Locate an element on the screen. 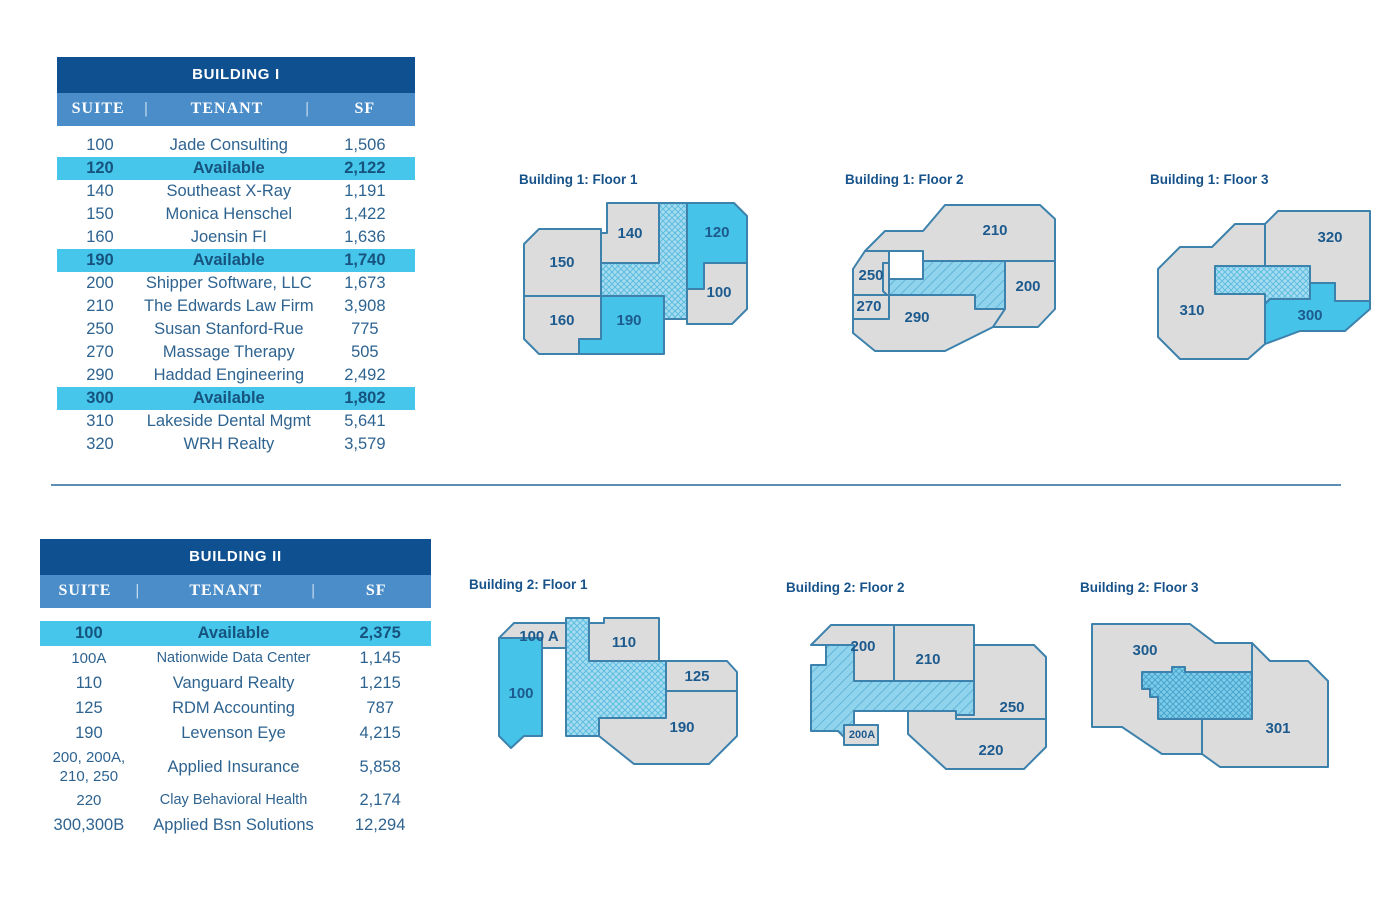 Image resolution: width=1391 pixels, height=900 pixels. floorplan-title: Building 1: Floor 1 is located at coordinates (578, 179).